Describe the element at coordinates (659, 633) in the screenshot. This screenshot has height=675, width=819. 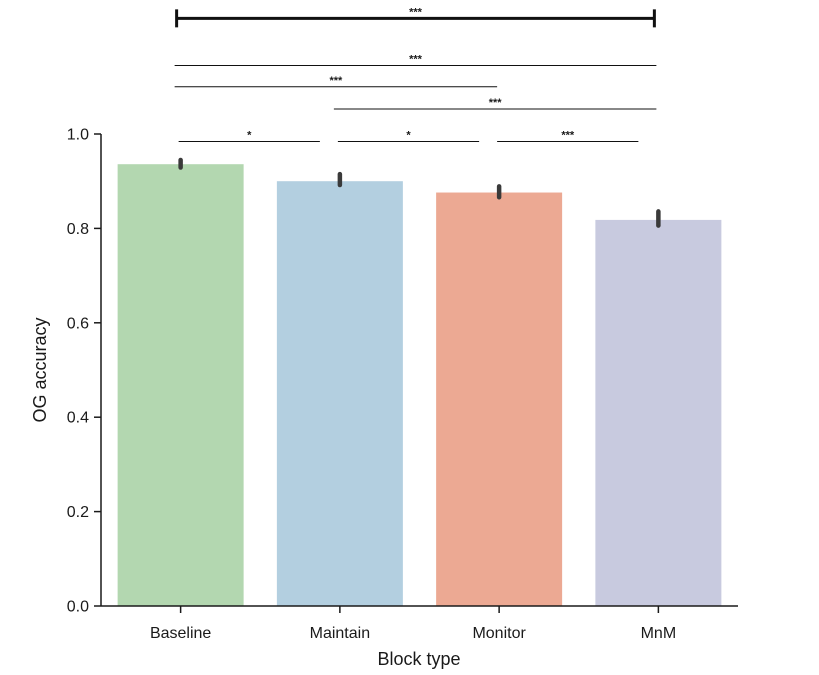
I see `x-tick-label: MnM` at that location.